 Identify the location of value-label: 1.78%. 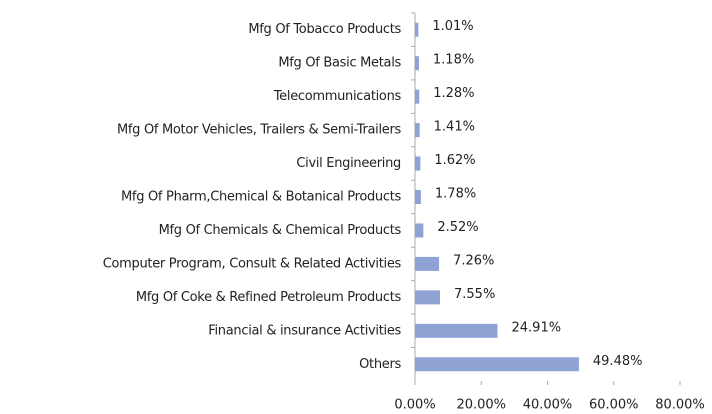
(455, 194).